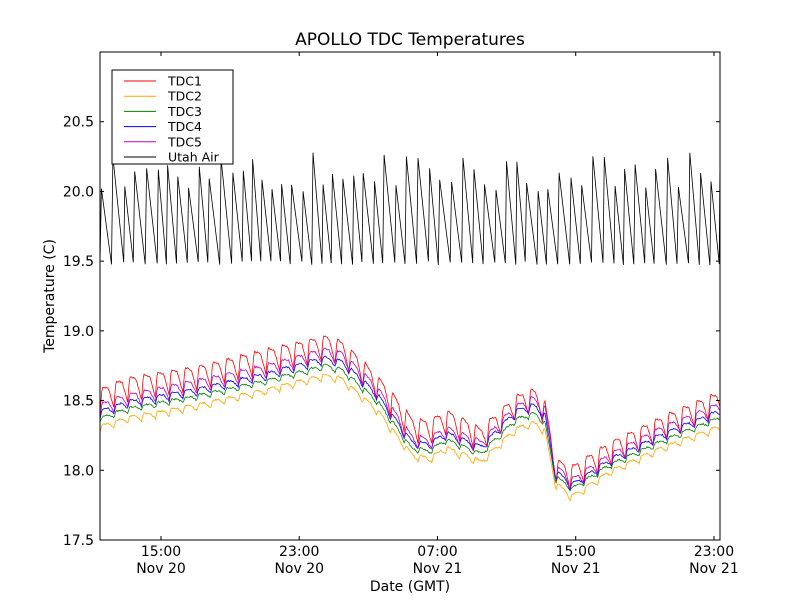 The height and width of the screenshot is (600, 800). Describe the element at coordinates (78, 471) in the screenshot. I see `y-tick-label: 18.0` at that location.